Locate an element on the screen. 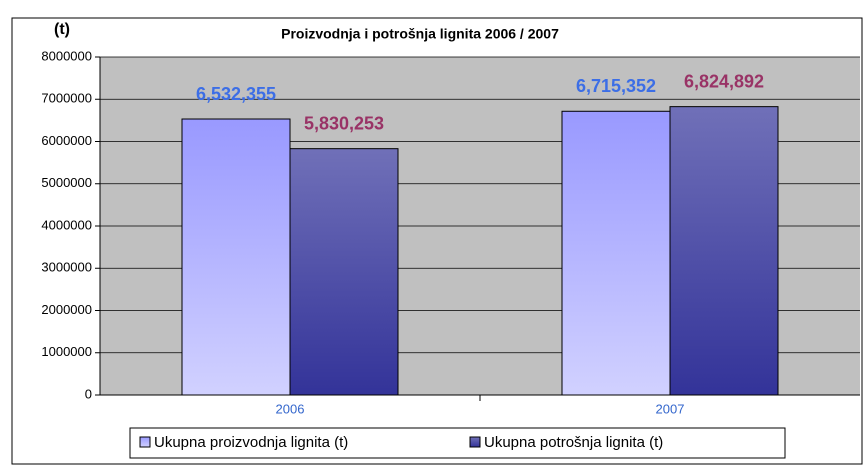 This screenshot has height=465, width=865. legend-label: Ukupna potrošnja lignita (t) is located at coordinates (573, 442).